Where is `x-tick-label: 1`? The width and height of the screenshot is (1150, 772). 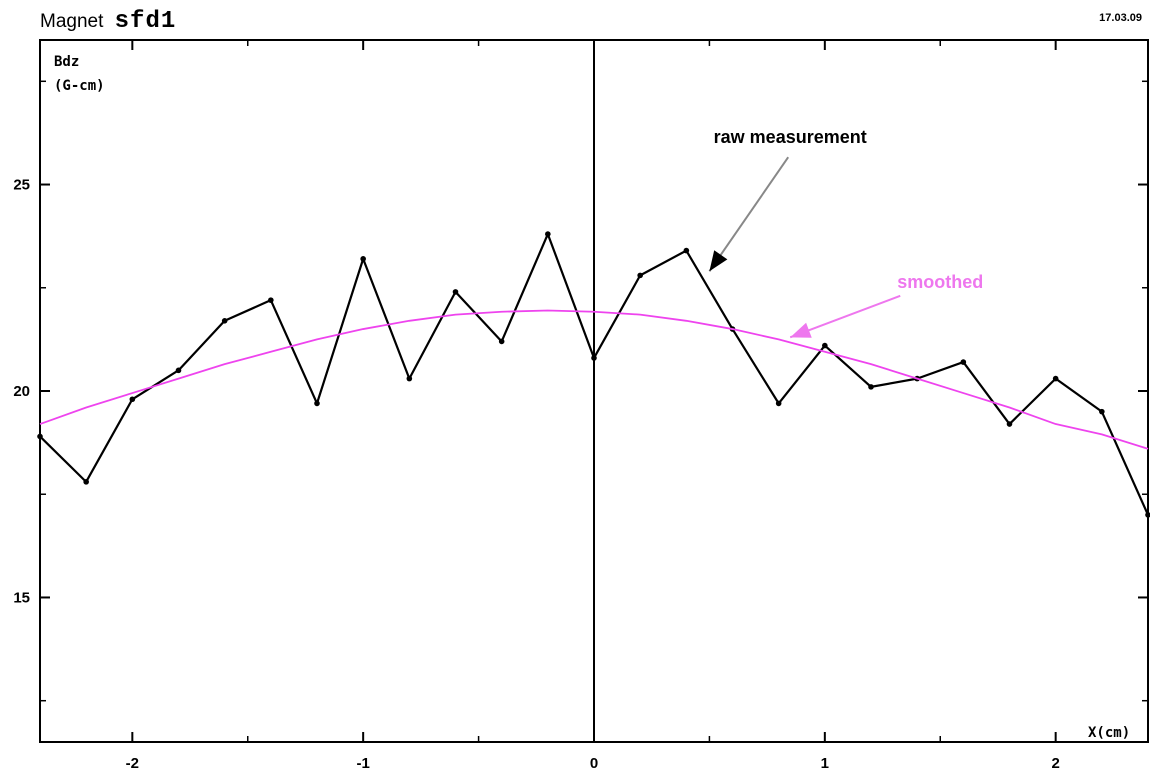 x-tick-label: 1 is located at coordinates (825, 763).